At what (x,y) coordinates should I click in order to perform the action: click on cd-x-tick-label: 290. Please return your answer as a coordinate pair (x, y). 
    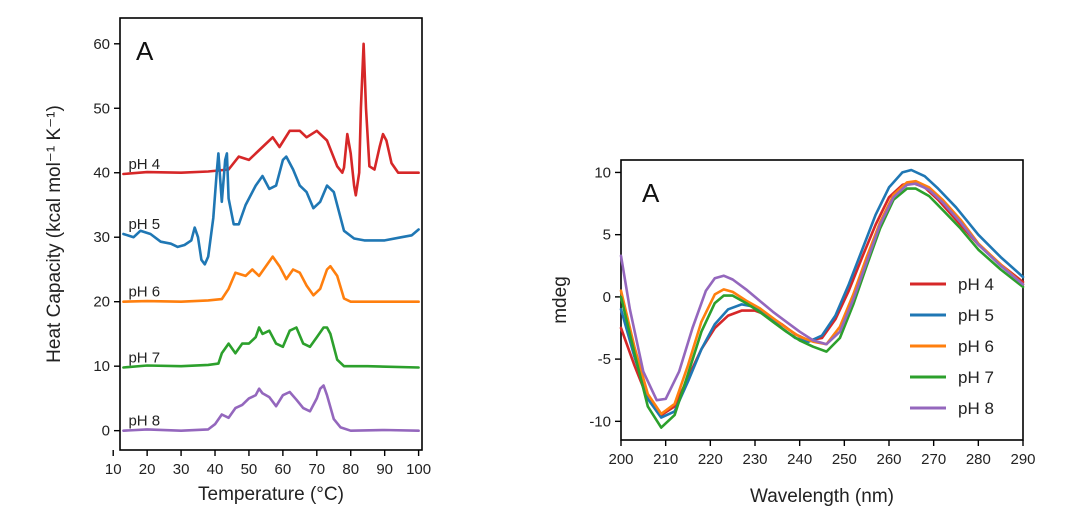
    Looking at the image, I should click on (1022, 459).